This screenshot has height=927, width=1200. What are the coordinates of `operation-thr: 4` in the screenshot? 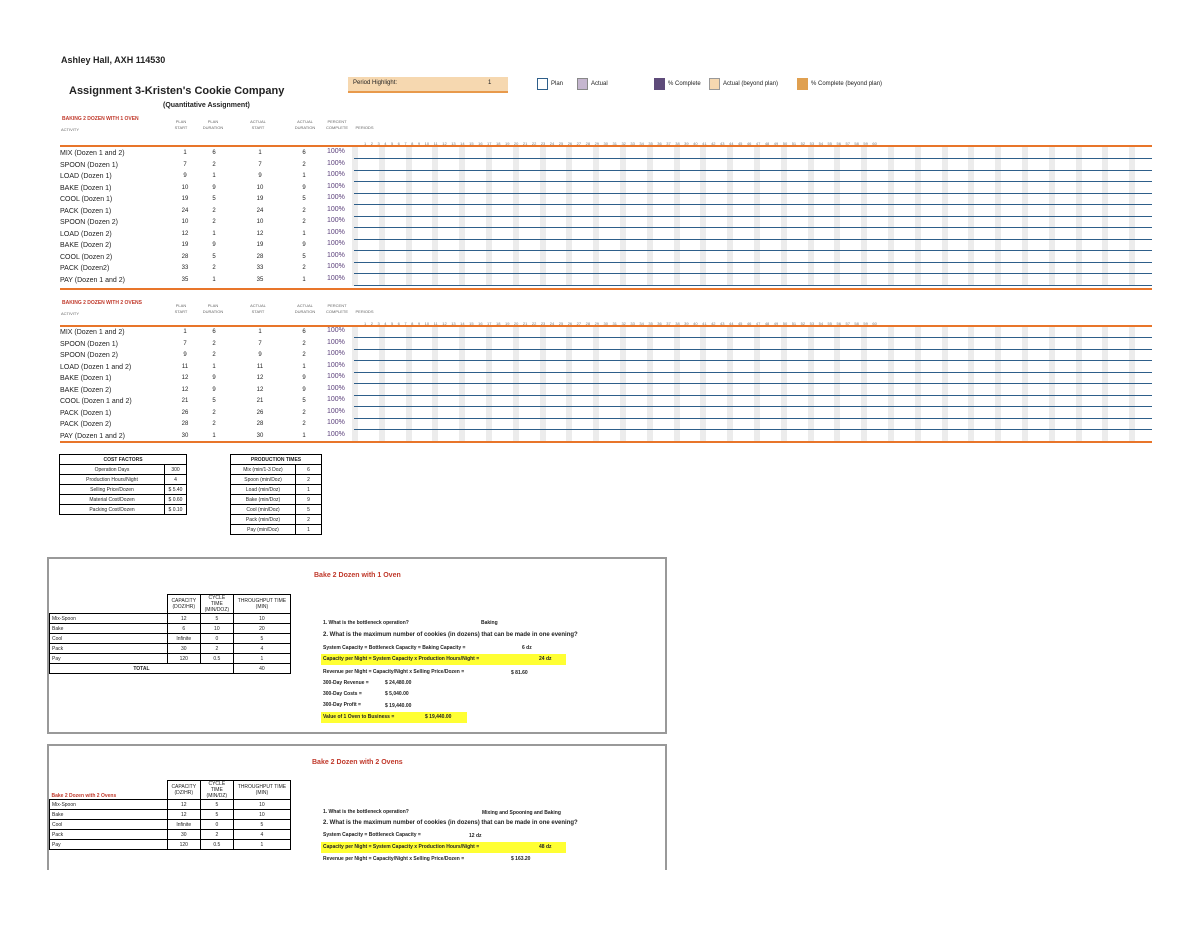 It's located at (262, 648).